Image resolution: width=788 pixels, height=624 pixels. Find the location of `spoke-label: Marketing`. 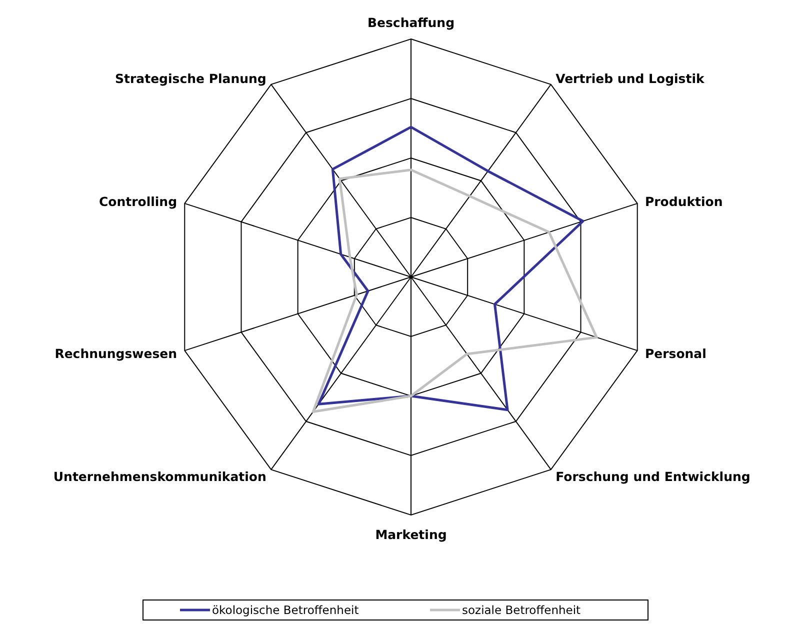

spoke-label: Marketing is located at coordinates (411, 534).